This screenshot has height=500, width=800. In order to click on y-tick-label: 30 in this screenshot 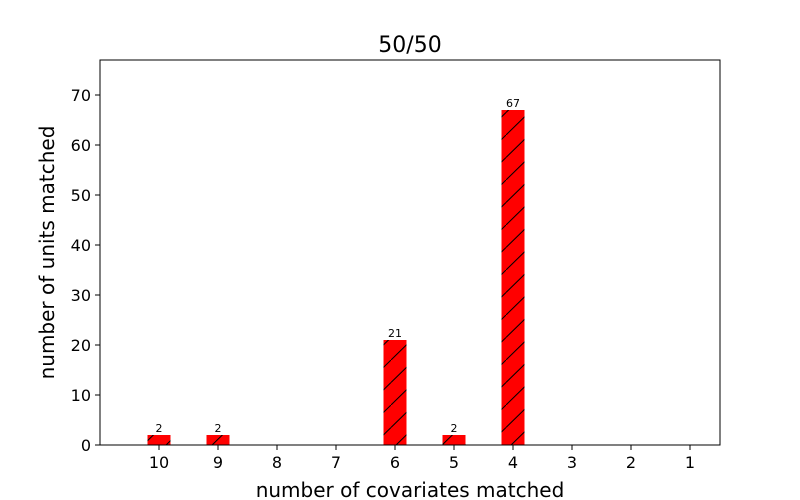, I will do `click(81, 295)`.